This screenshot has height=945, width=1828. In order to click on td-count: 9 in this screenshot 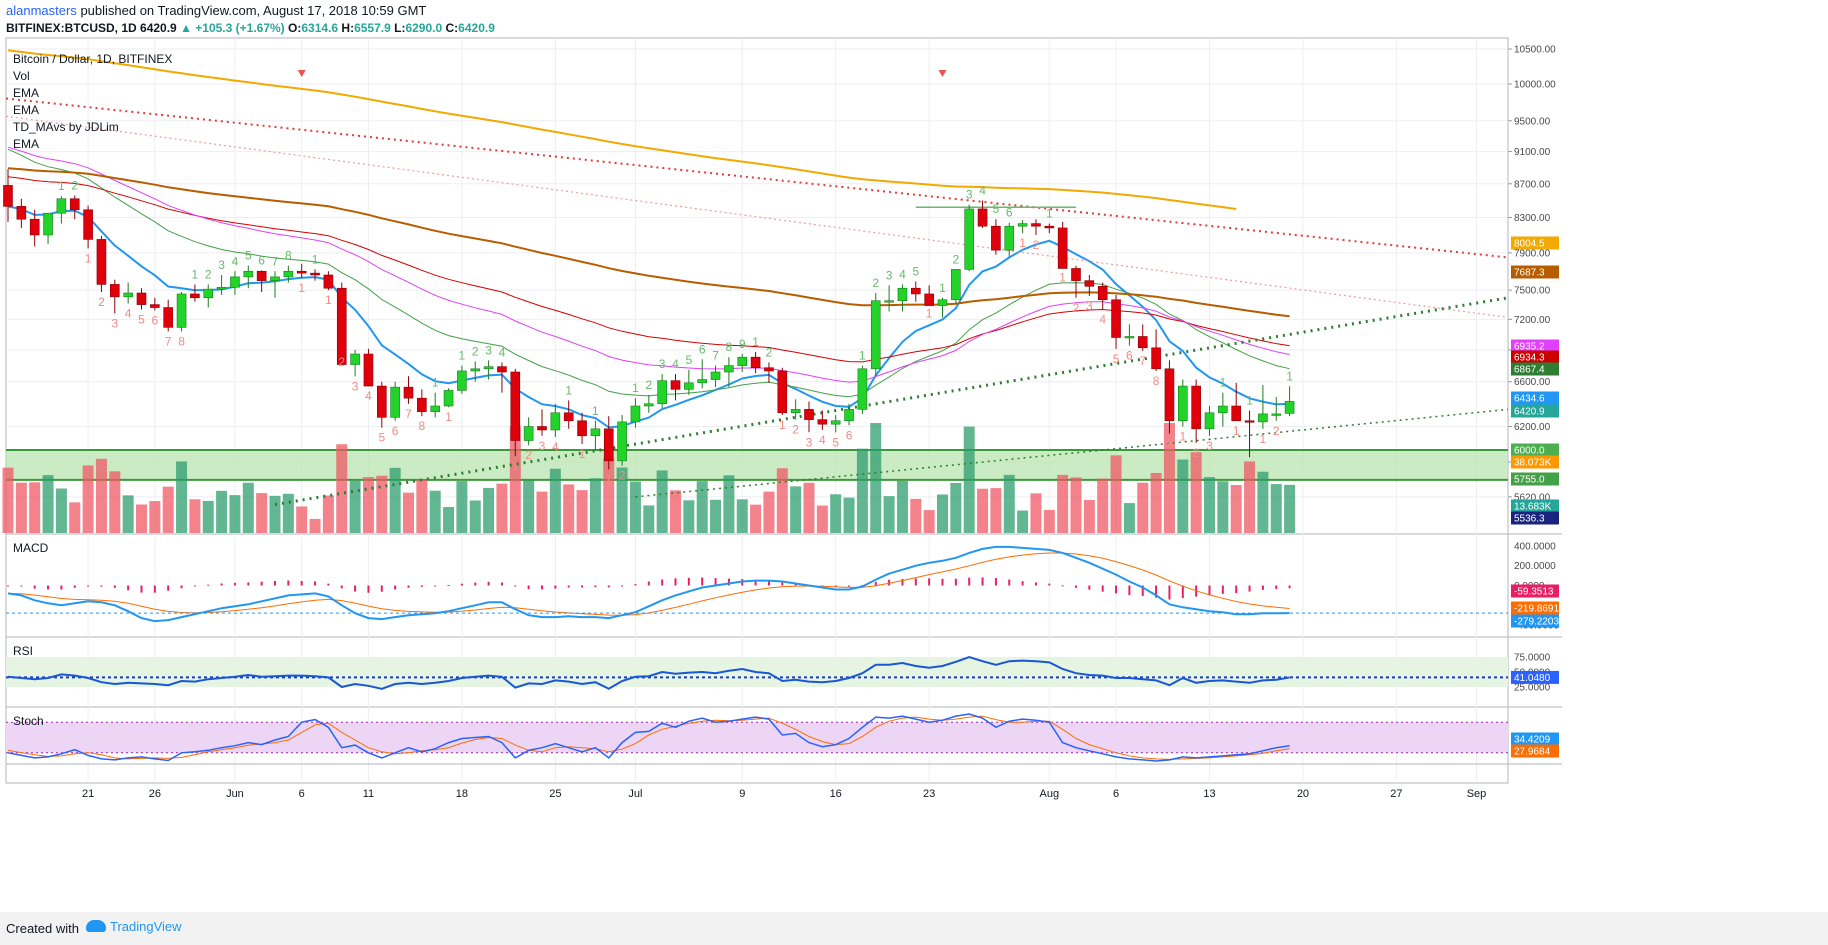, I will do `click(1169, 443)`.